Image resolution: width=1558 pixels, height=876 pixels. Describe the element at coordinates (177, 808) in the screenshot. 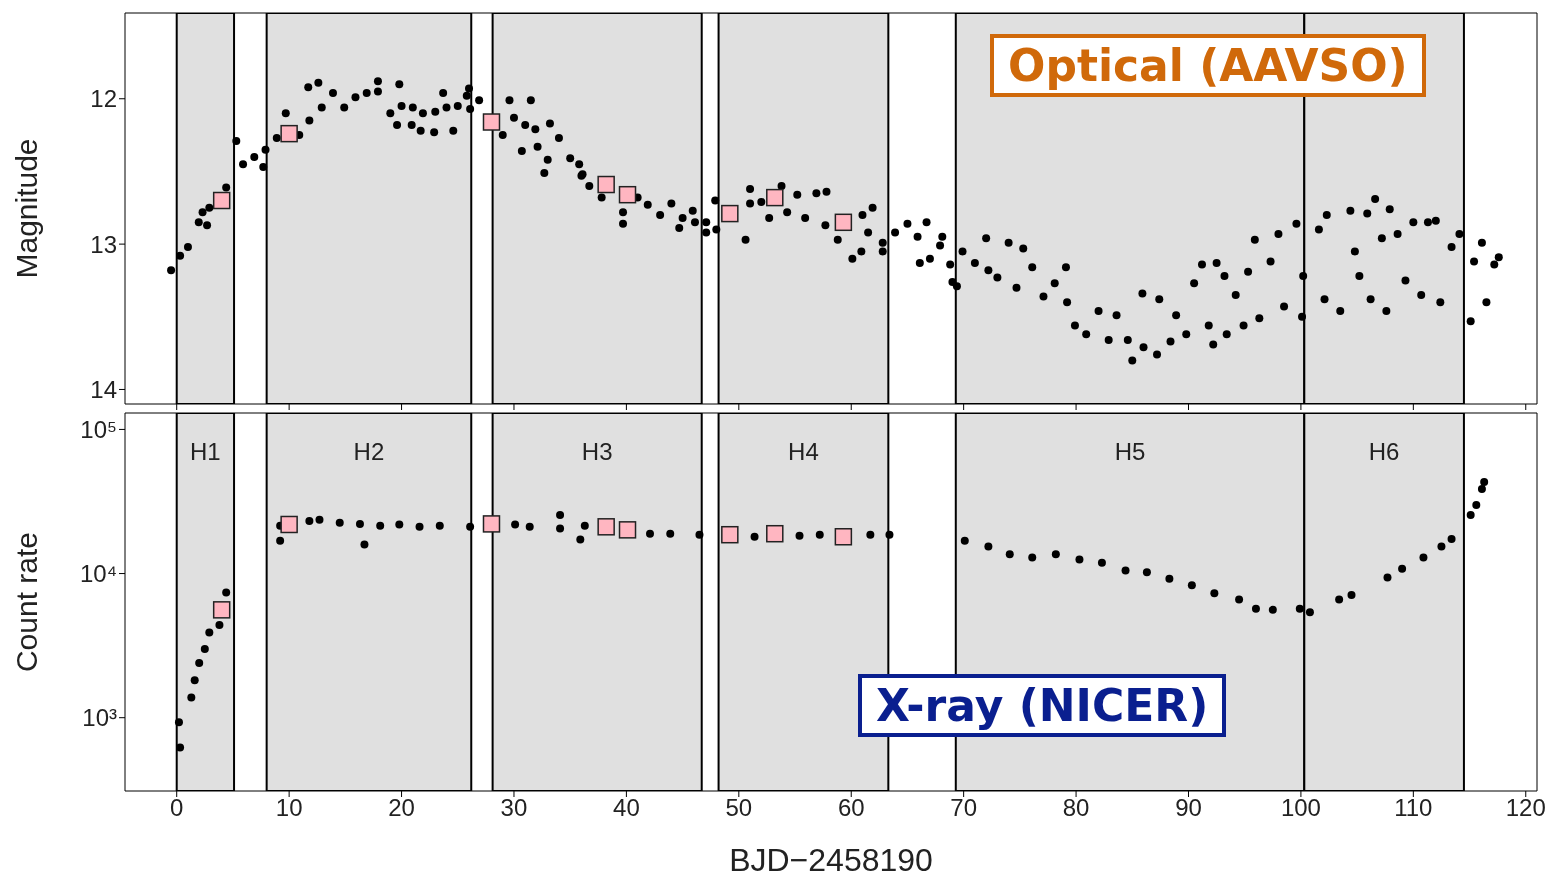

I see `x-tick-label: 0` at that location.